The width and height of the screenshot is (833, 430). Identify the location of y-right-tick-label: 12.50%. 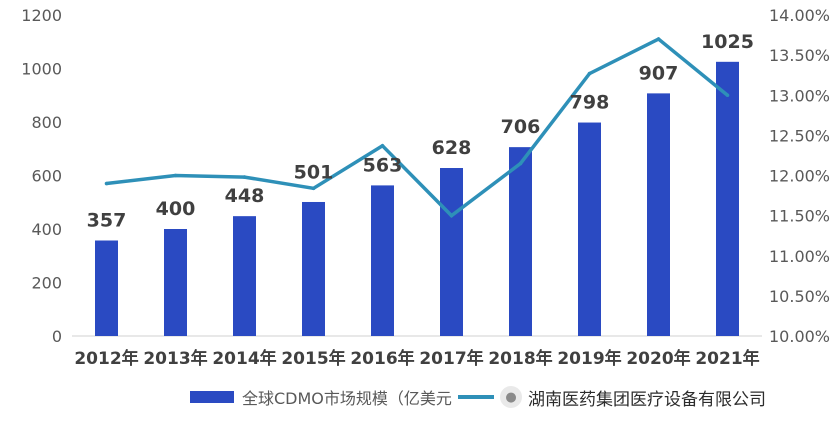
(799, 135).